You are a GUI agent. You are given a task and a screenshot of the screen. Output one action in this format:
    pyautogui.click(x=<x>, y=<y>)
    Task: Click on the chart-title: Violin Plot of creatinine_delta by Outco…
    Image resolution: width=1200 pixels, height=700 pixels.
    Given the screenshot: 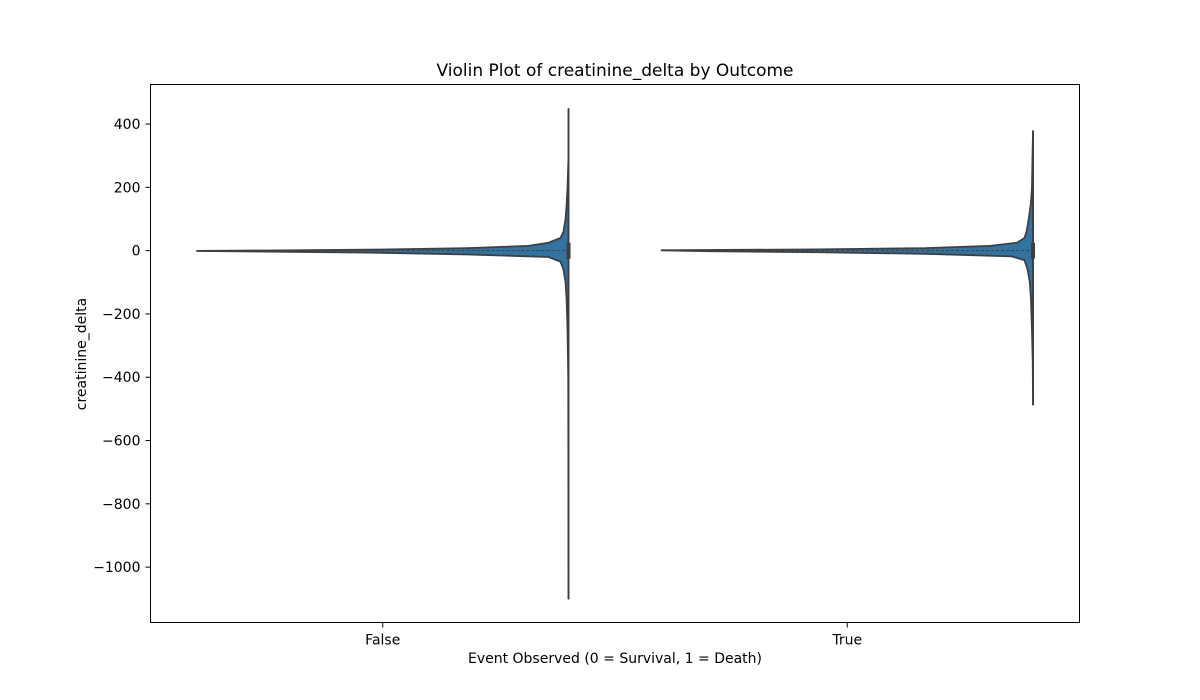 What is the action you would take?
    pyautogui.click(x=615, y=71)
    